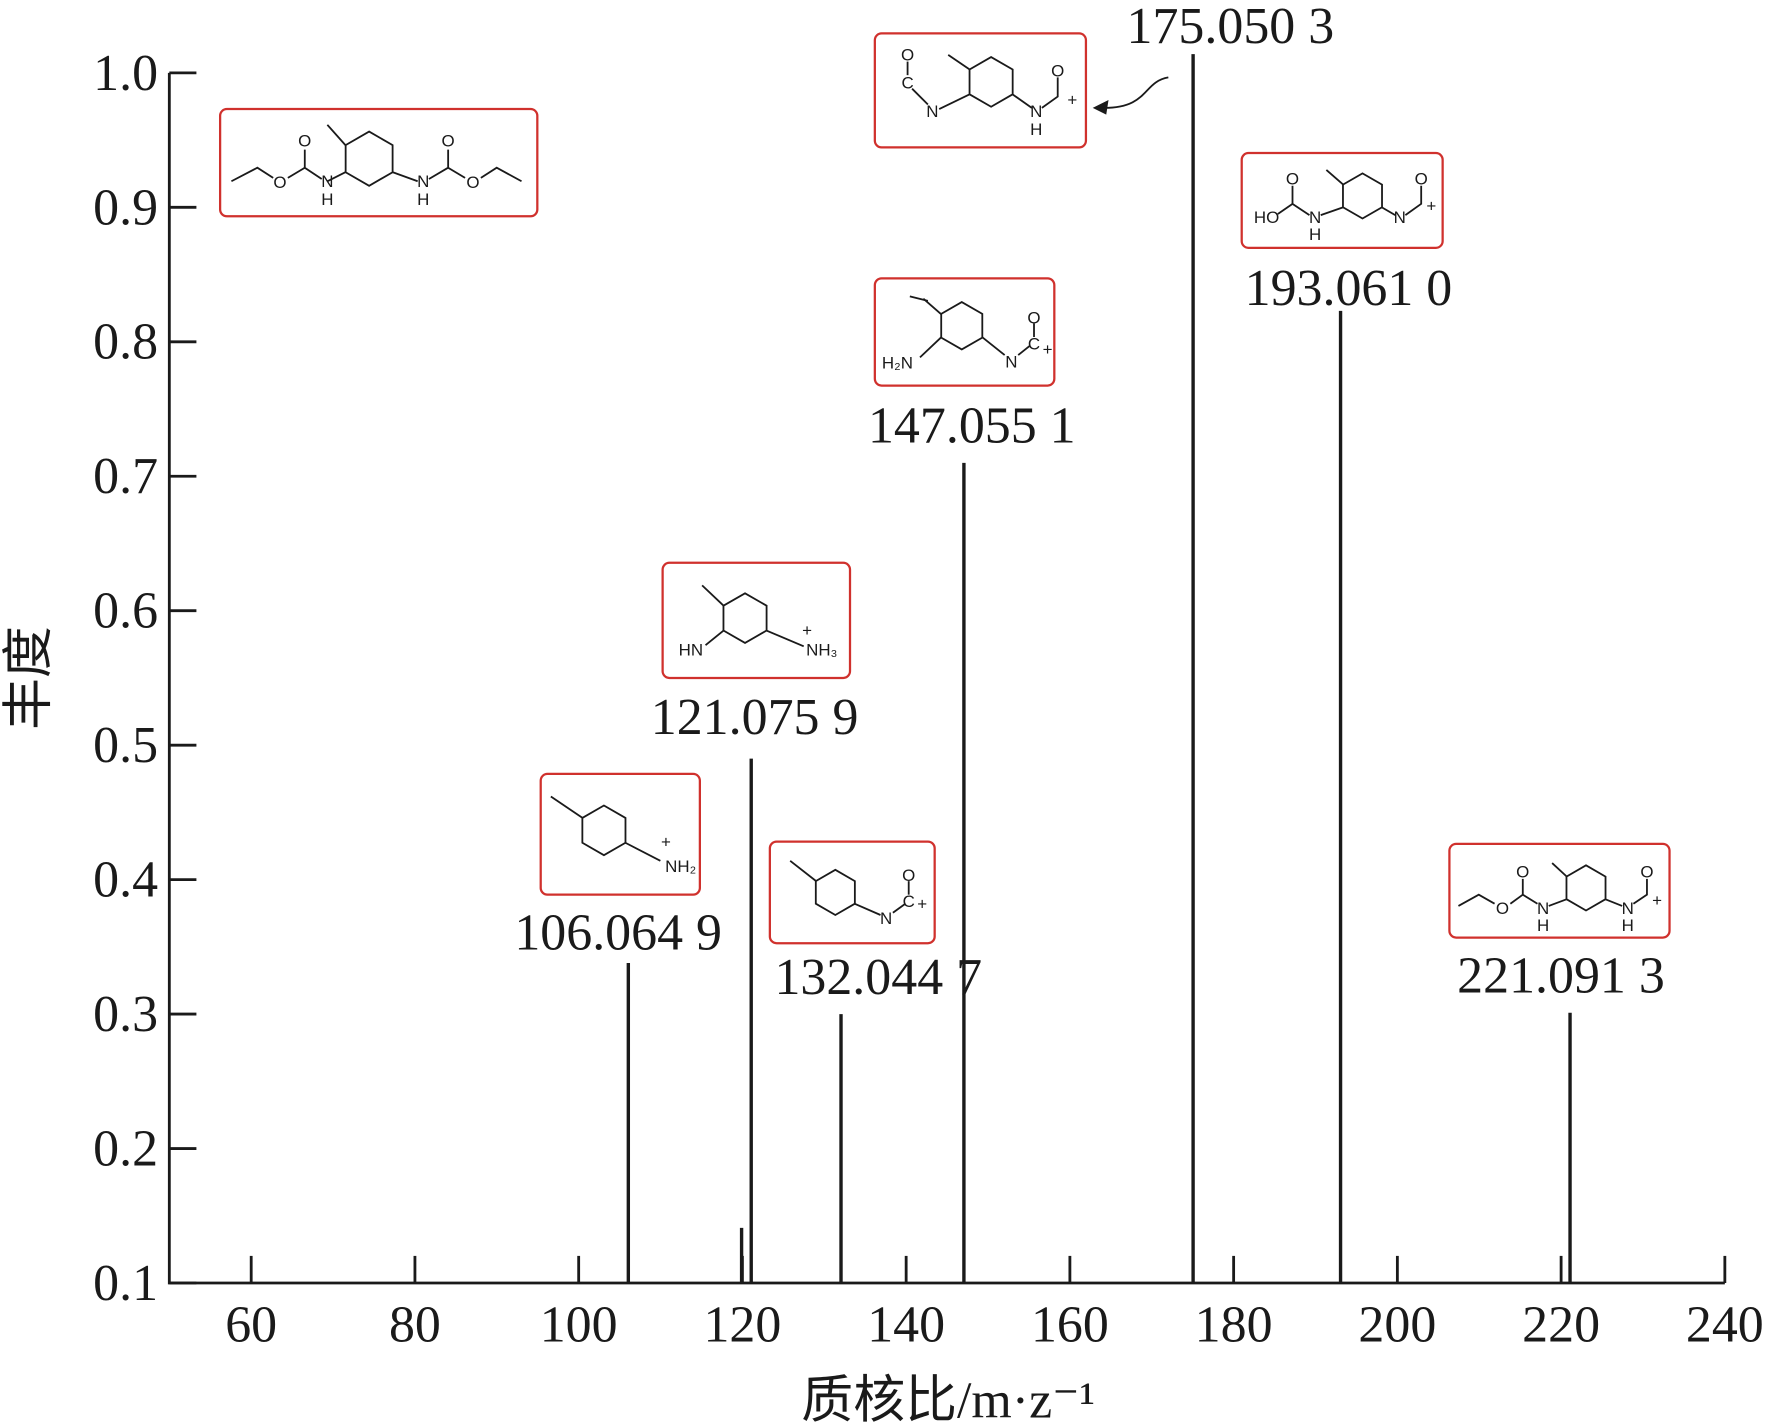 The height and width of the screenshot is (1427, 1770). Describe the element at coordinates (1234, 1325) in the screenshot. I see `x-tick-label: 180` at that location.